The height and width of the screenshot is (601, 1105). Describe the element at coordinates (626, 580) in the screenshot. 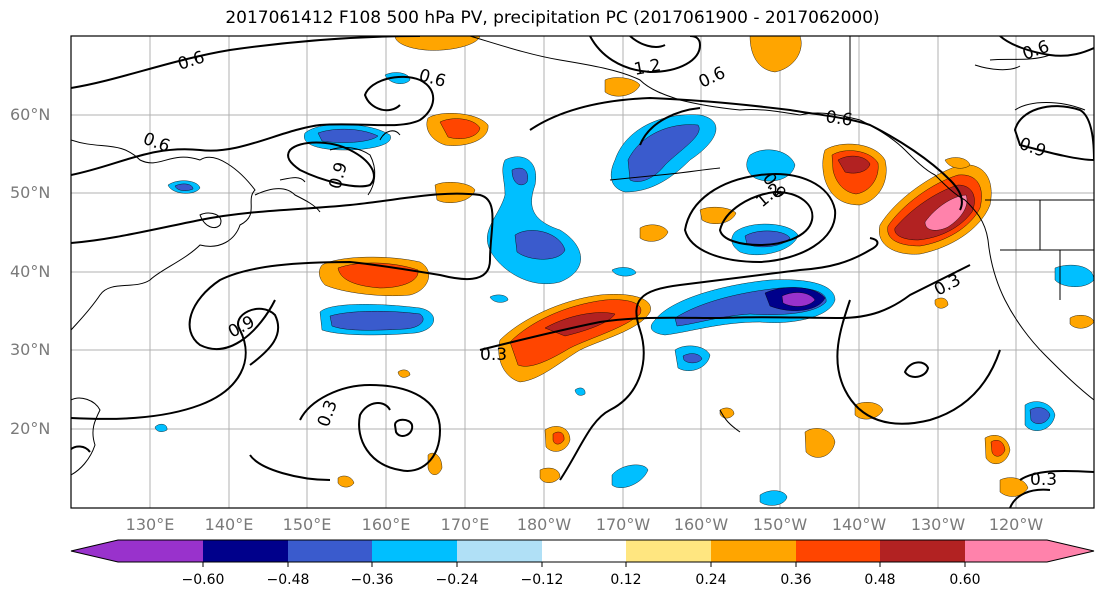

I see `colorbar-tick-label: 0.12` at that location.